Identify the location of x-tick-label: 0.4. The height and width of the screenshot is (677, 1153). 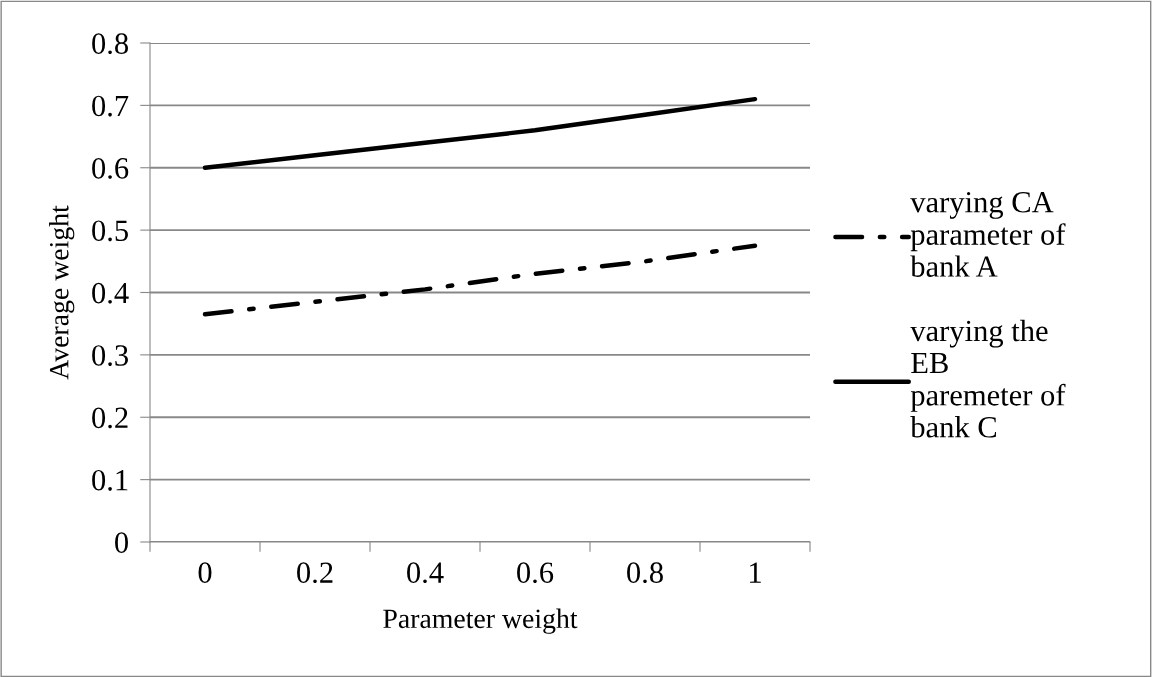
(425, 573).